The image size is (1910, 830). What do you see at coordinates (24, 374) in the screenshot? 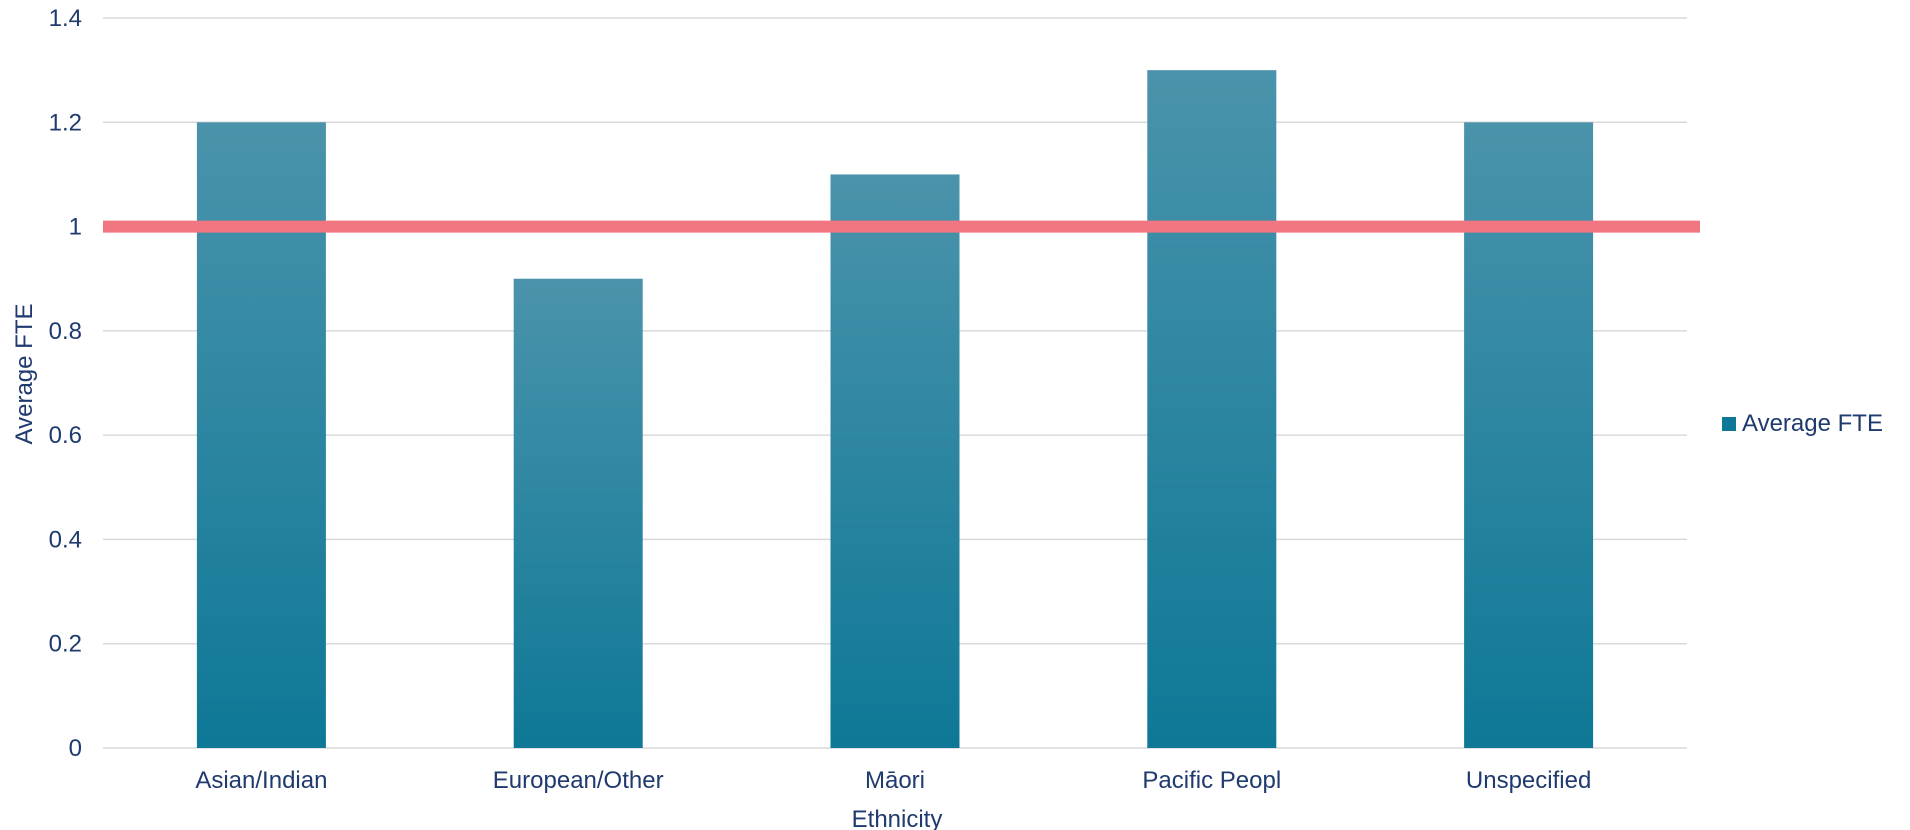
I see `y-axis-title: Average FTE` at bounding box center [24, 374].